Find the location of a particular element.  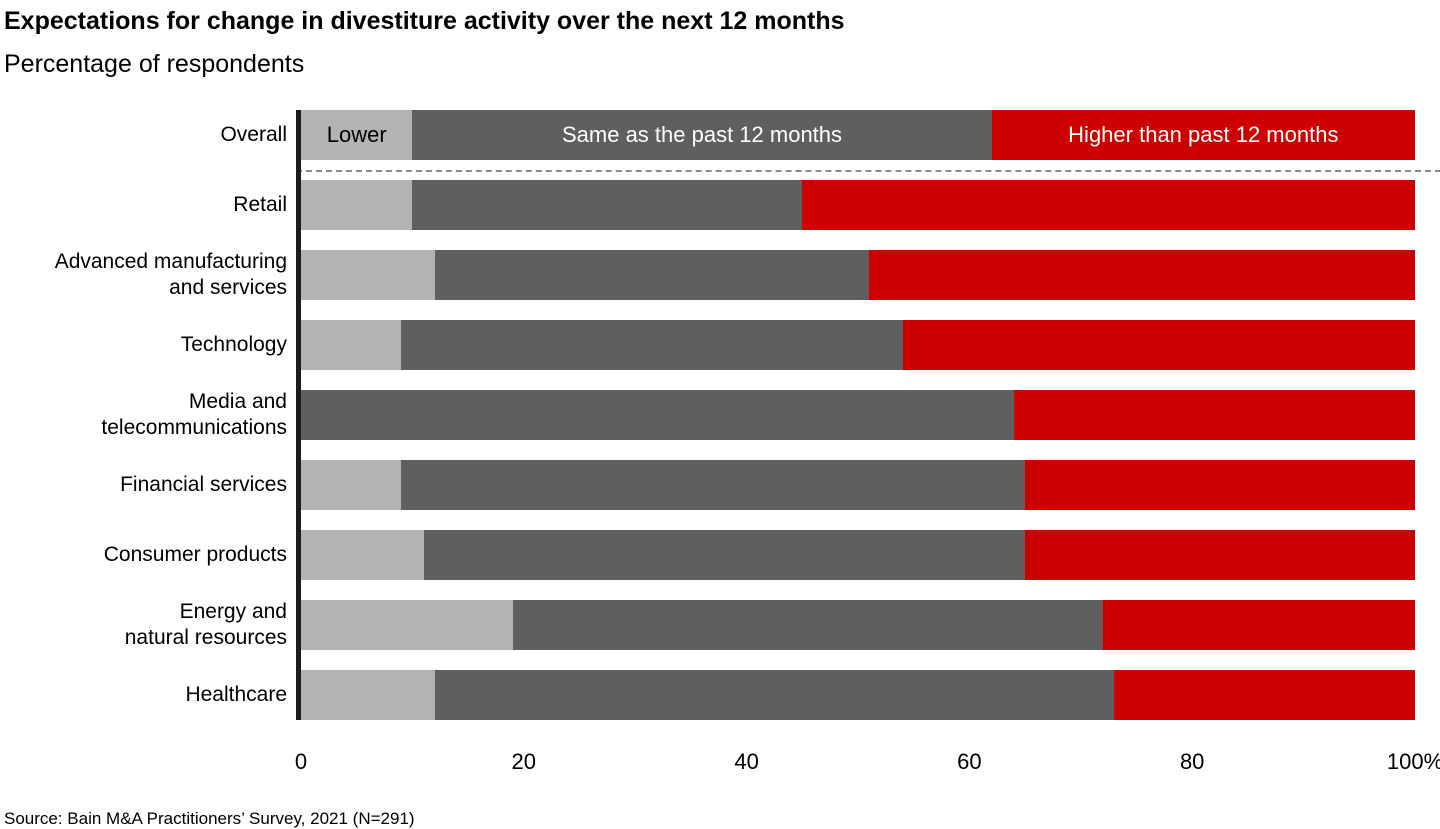

bar-row: Healthcare is located at coordinates (722, 695).